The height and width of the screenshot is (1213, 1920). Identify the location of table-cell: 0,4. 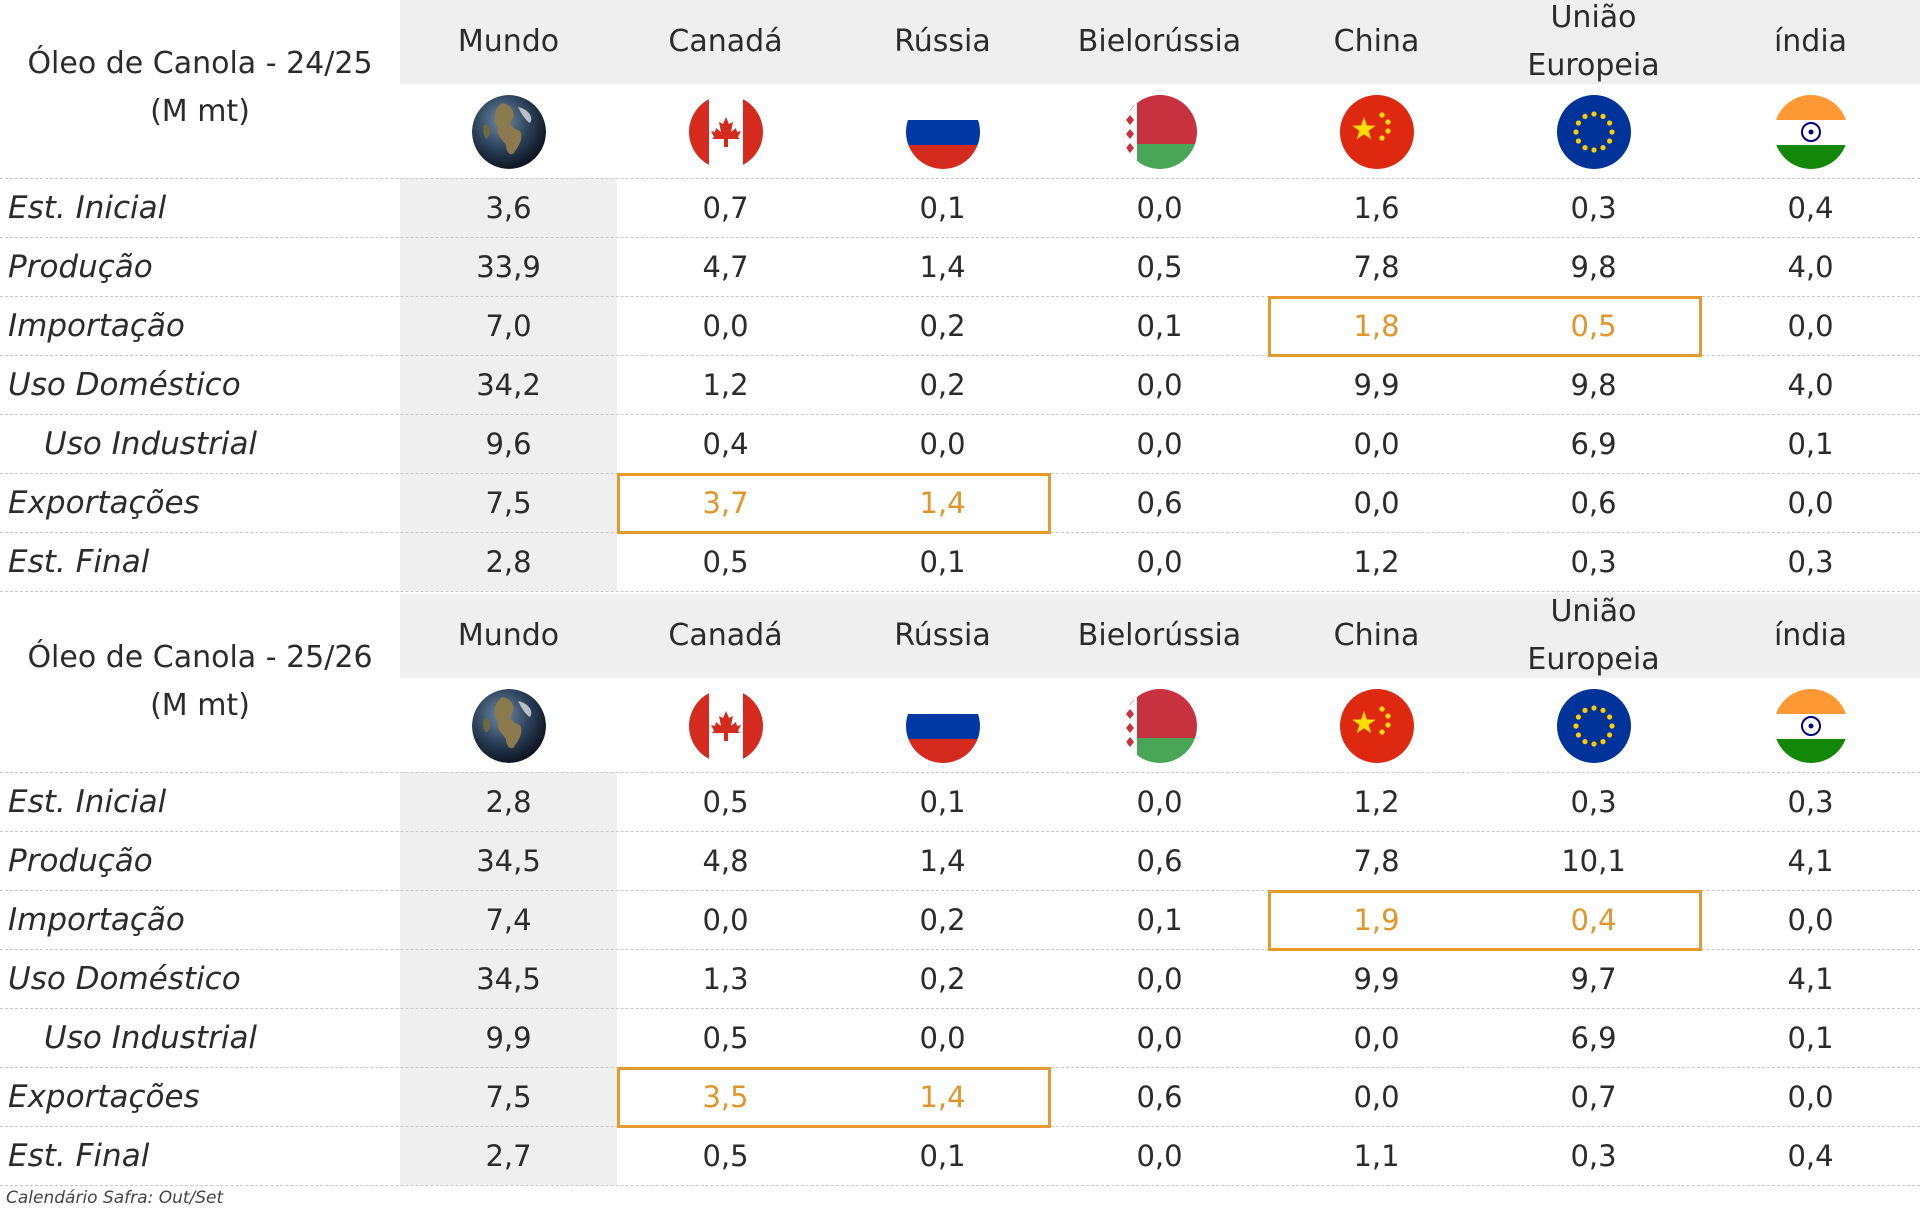
(1810, 1156).